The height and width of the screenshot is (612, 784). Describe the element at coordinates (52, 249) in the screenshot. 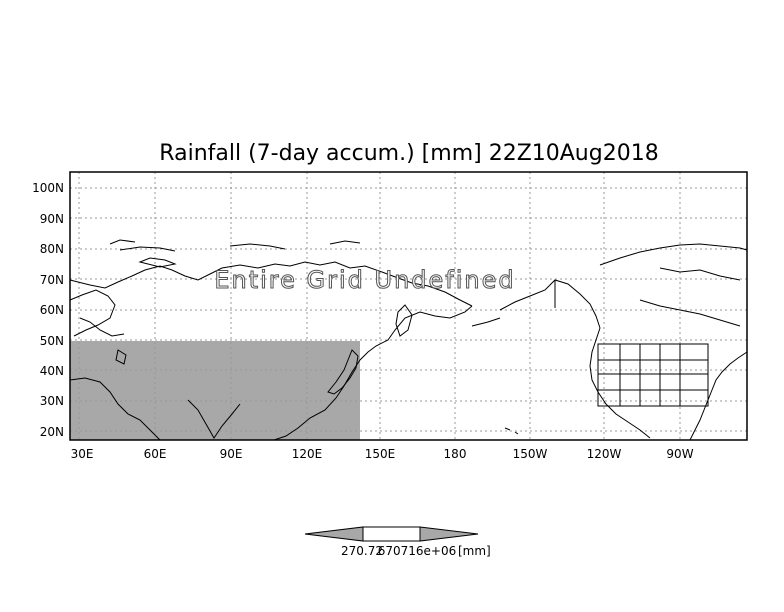

I see `lat-tick-label: 80N` at that location.